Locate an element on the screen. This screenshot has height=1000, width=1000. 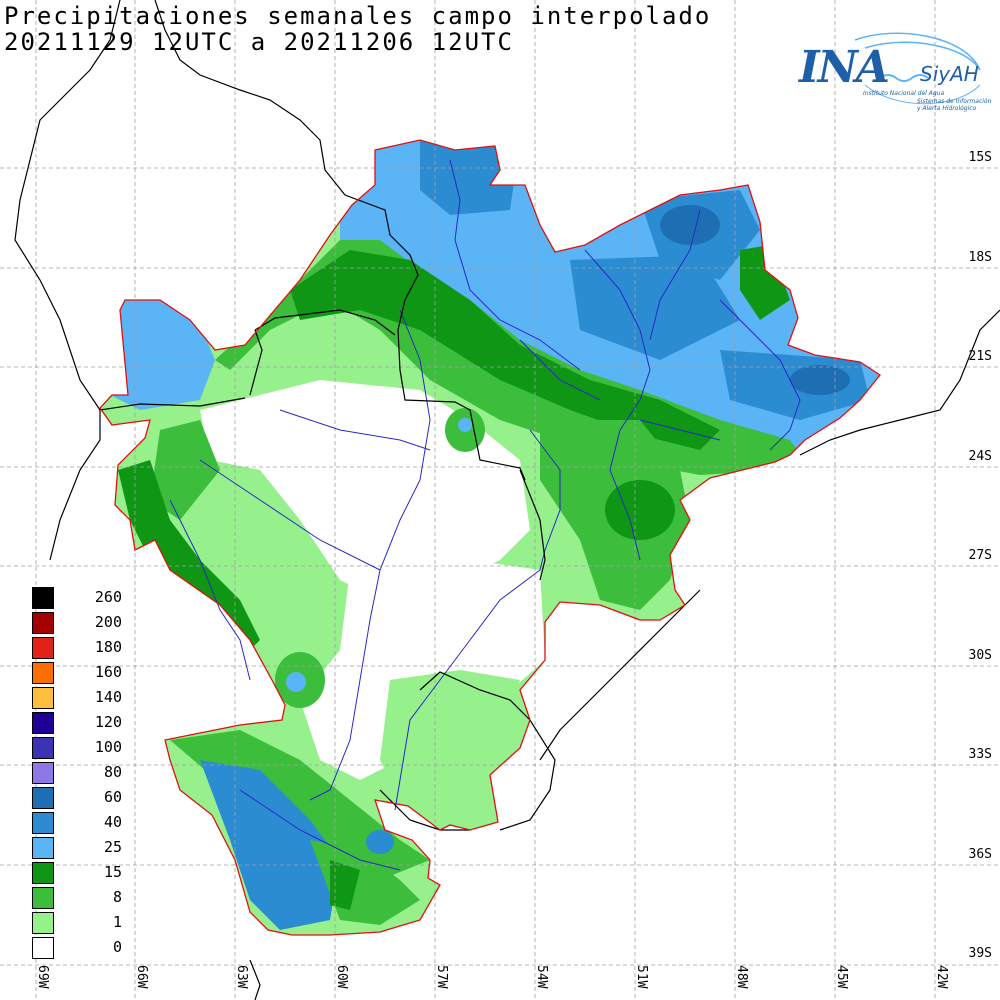
legend-row: 100 is located at coordinates (77, 747).